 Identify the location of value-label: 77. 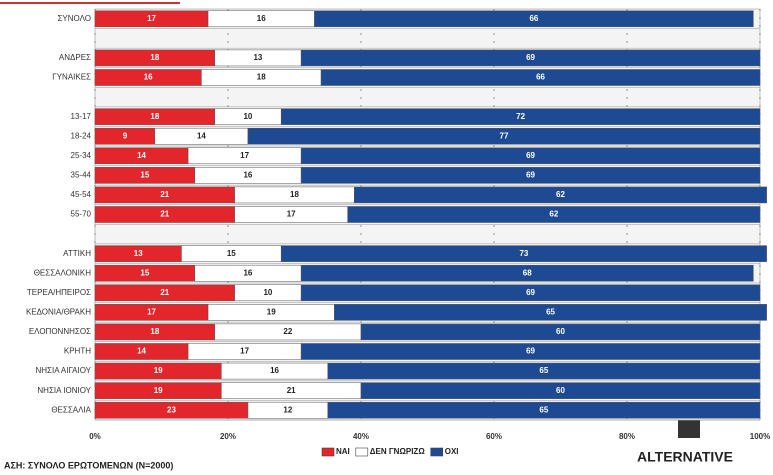
(504, 135).